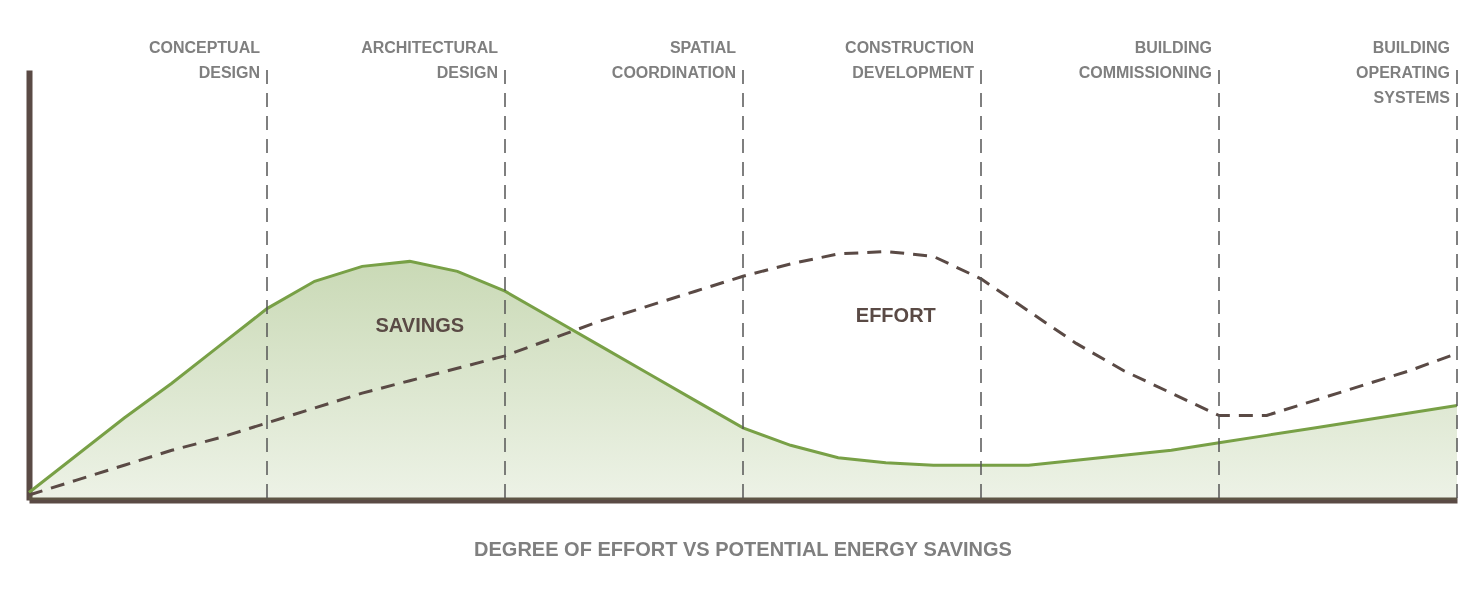  I want to click on text: SPATIAL COORDINATION, so click(674, 60).